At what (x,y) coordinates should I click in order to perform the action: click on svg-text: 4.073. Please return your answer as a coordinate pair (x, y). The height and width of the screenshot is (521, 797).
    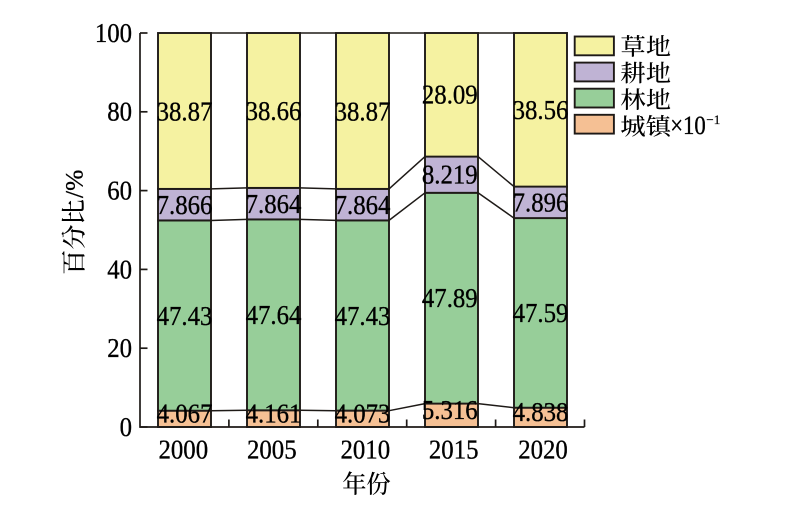
    Looking at the image, I should click on (363, 413).